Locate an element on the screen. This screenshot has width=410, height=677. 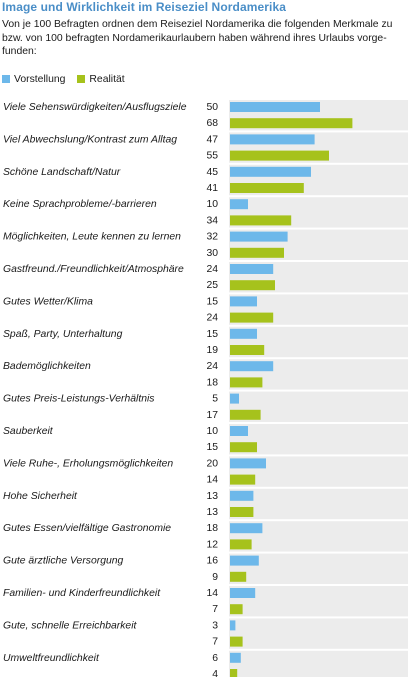
value-label-realitaet: 41 is located at coordinates (212, 188).